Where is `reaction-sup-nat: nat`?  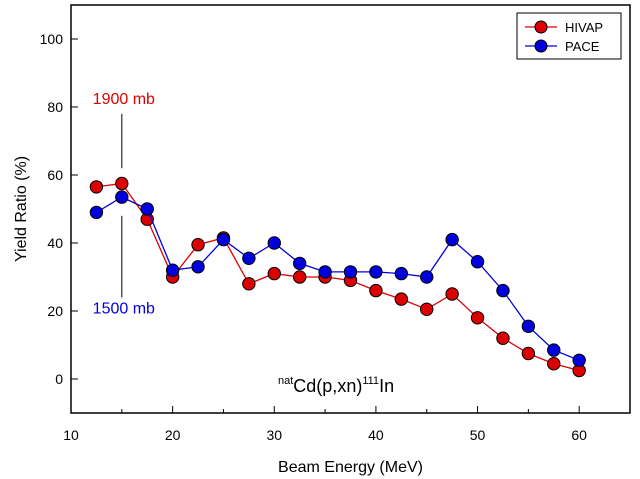 reaction-sup-nat: nat is located at coordinates (285, 381).